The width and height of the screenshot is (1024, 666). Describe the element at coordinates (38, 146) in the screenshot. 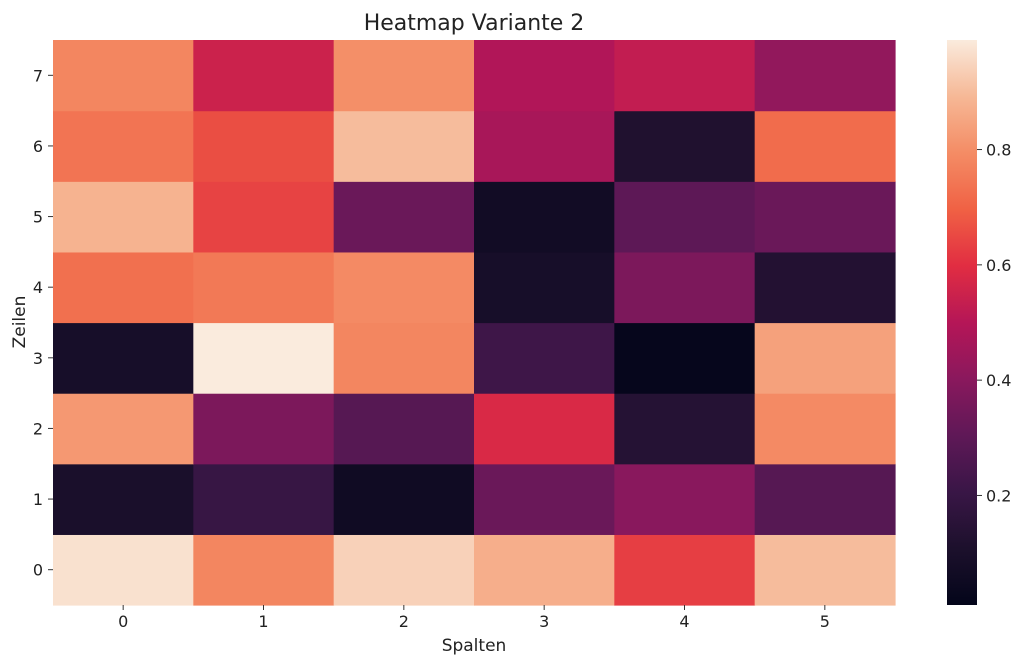

I see `y-tick-label: 6` at that location.